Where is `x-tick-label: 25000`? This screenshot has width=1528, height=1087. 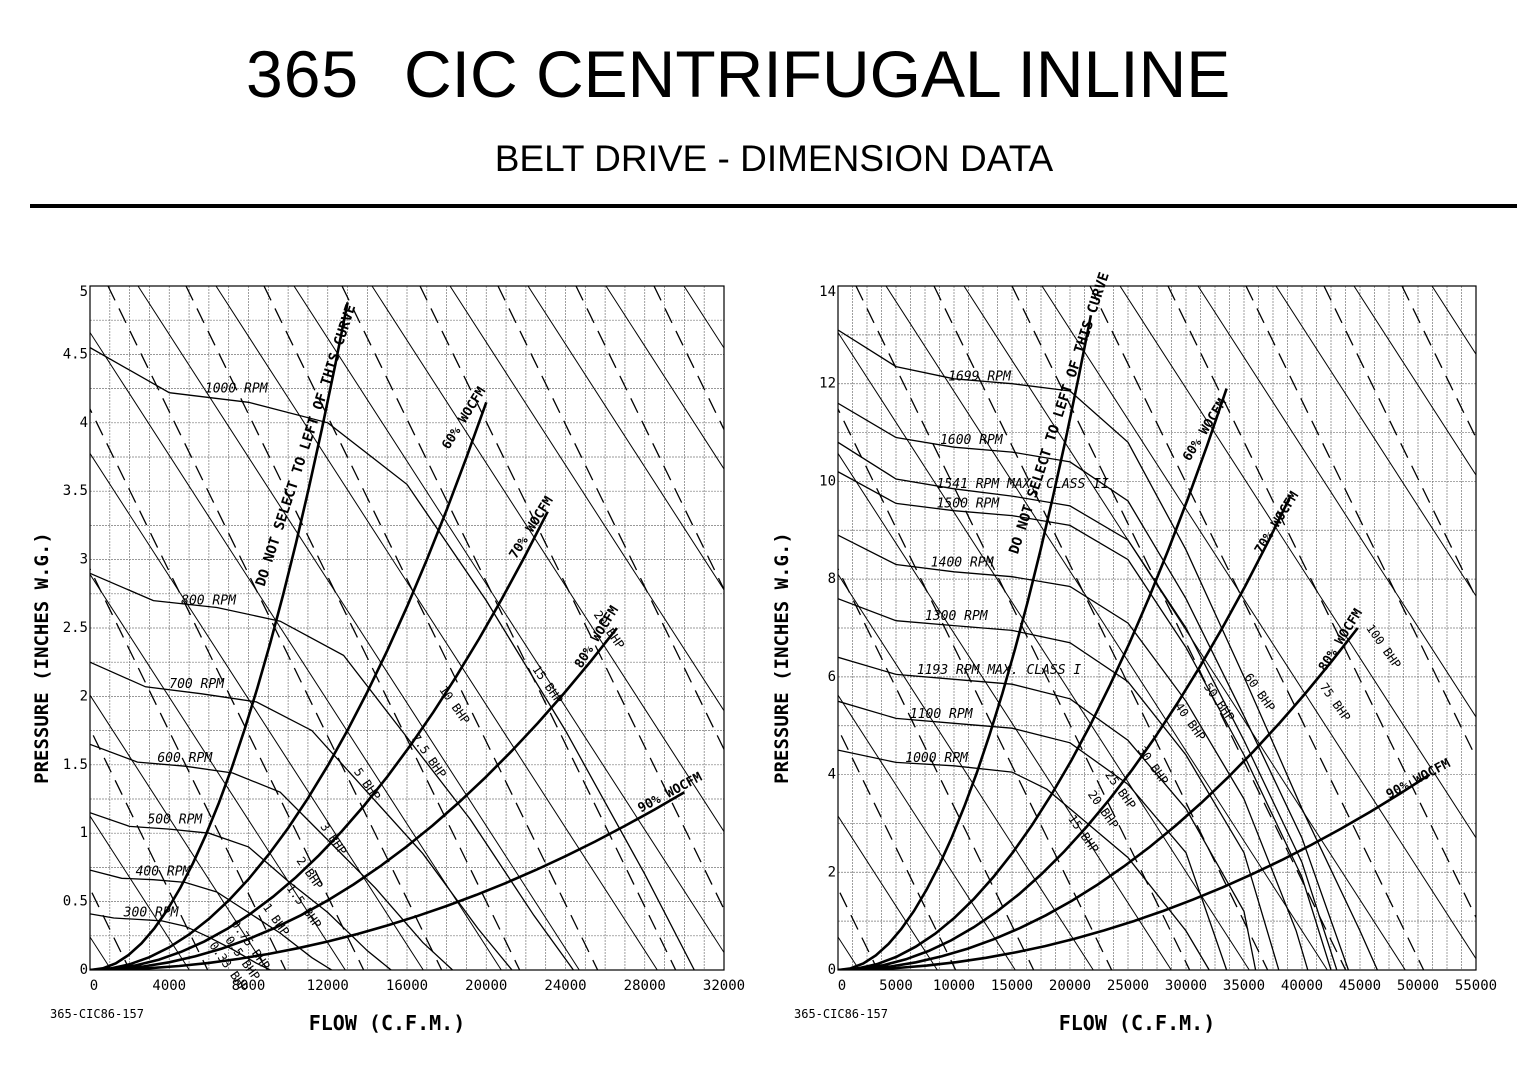 x-tick-label: 25000 is located at coordinates (1128, 986).